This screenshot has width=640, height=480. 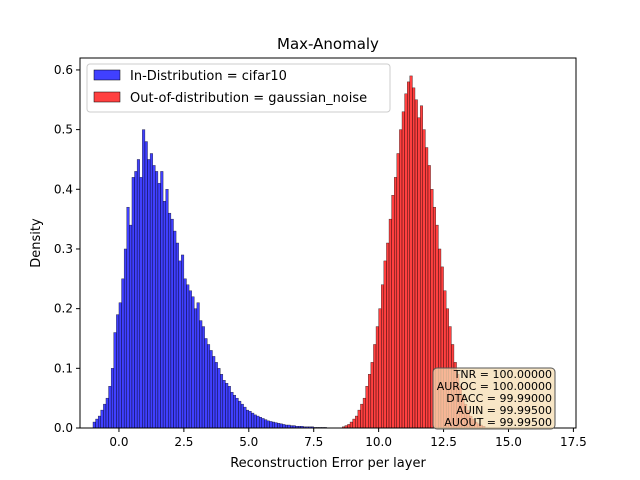 What do you see at coordinates (63, 130) in the screenshot?
I see `y-tick-label: 0.5` at bounding box center [63, 130].